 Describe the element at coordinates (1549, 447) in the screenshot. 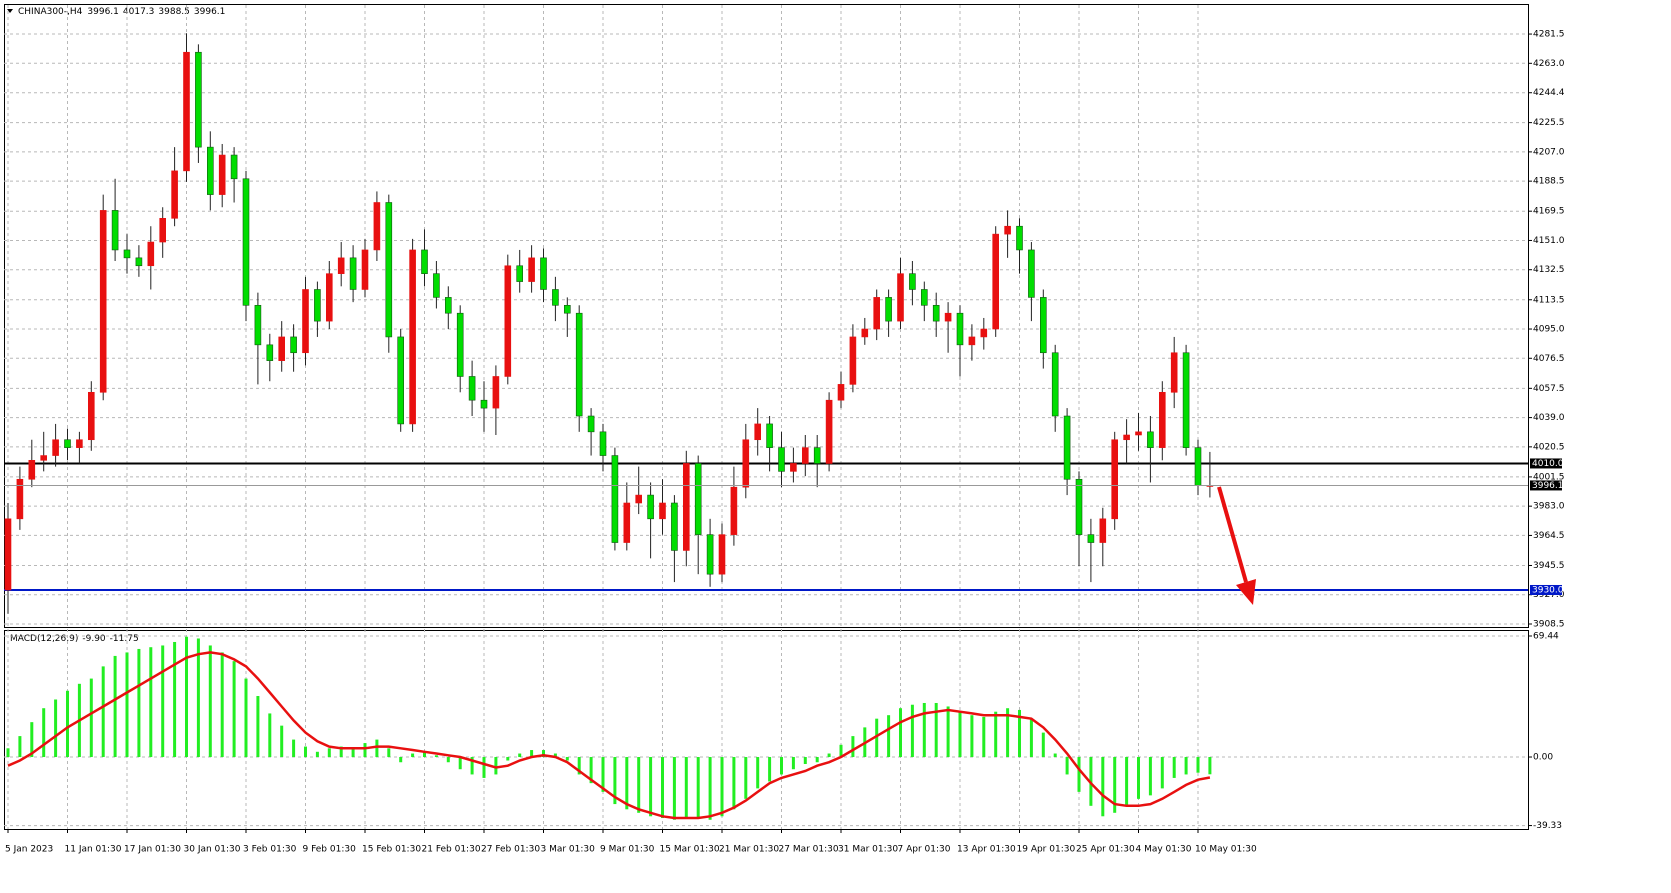

I see `y-tick-label: 4020.5` at that location.